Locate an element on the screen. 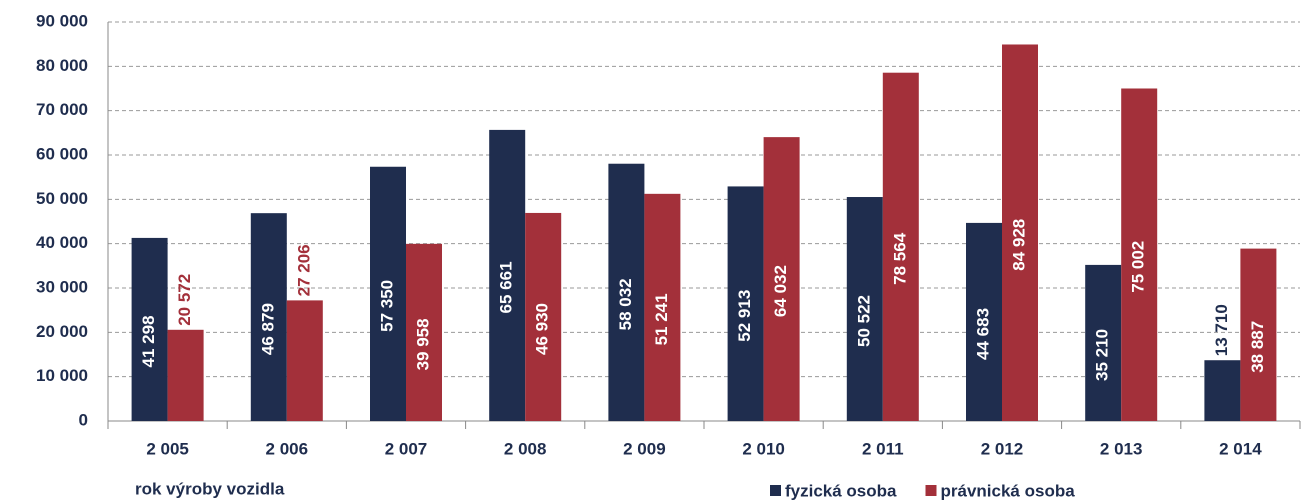  data-label: 75 002 is located at coordinates (1138, 267).